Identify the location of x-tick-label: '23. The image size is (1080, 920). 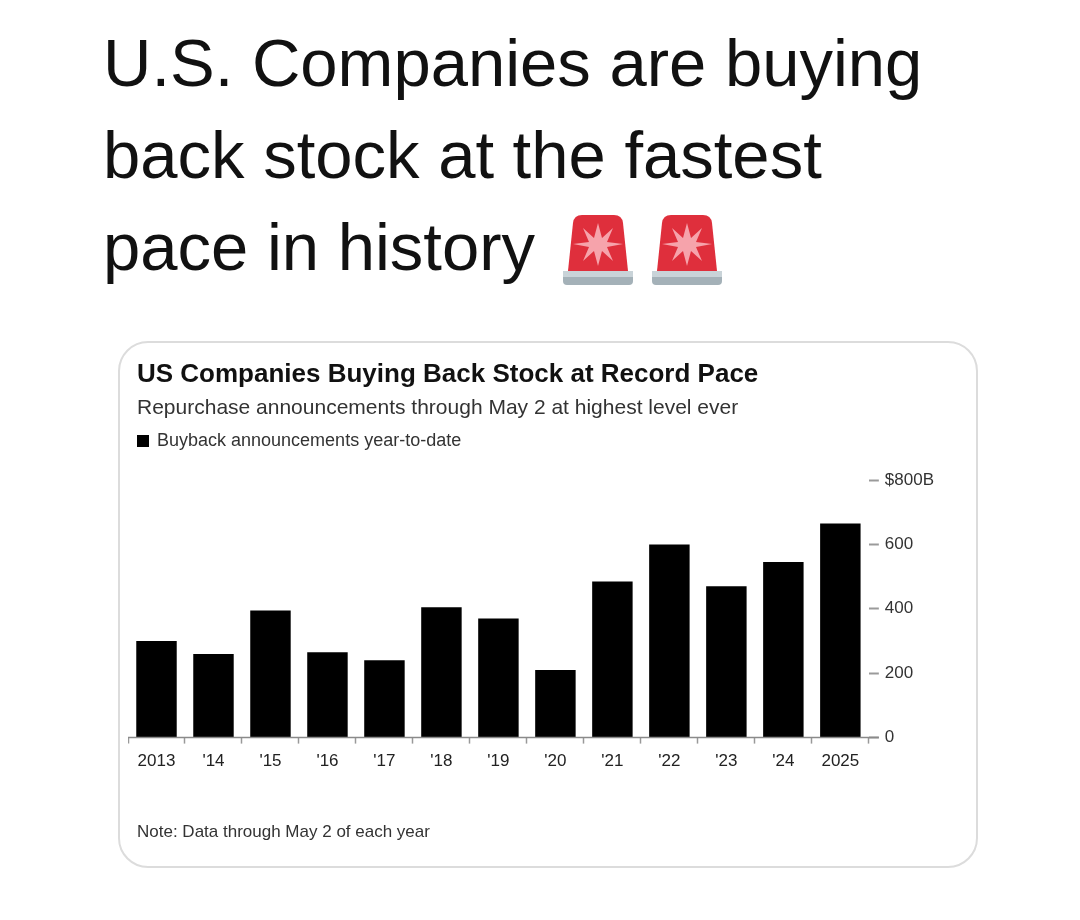
(726, 761).